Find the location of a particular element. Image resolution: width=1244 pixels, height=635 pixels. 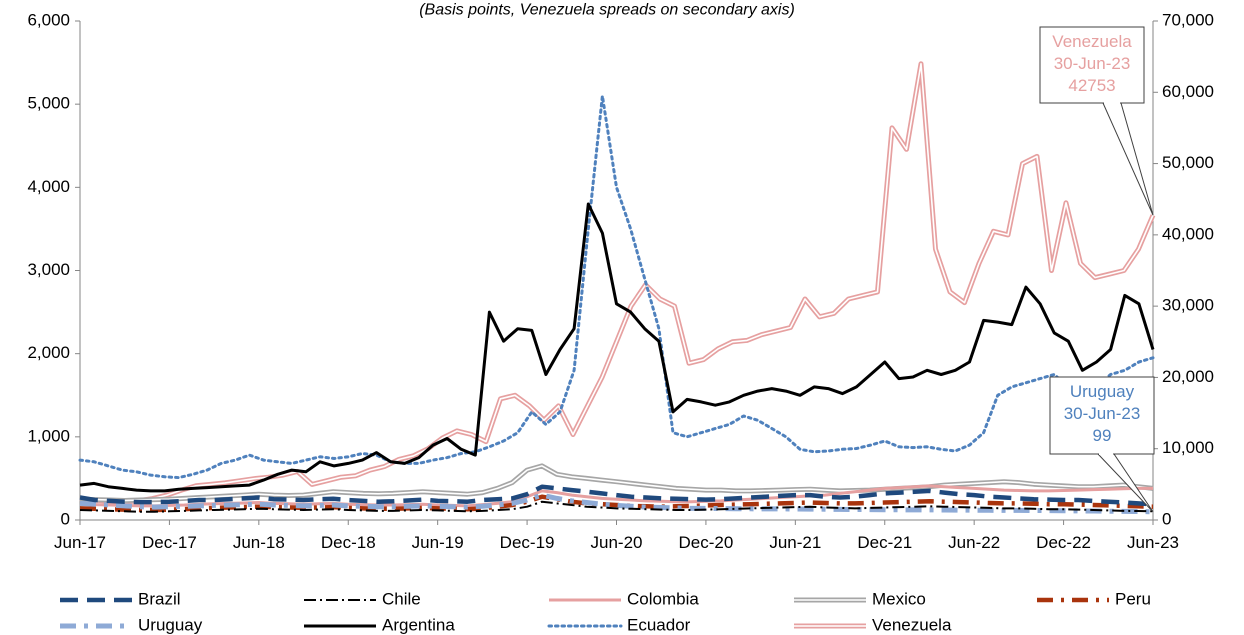

right-tick-label: 50,000 is located at coordinates (1188, 162).